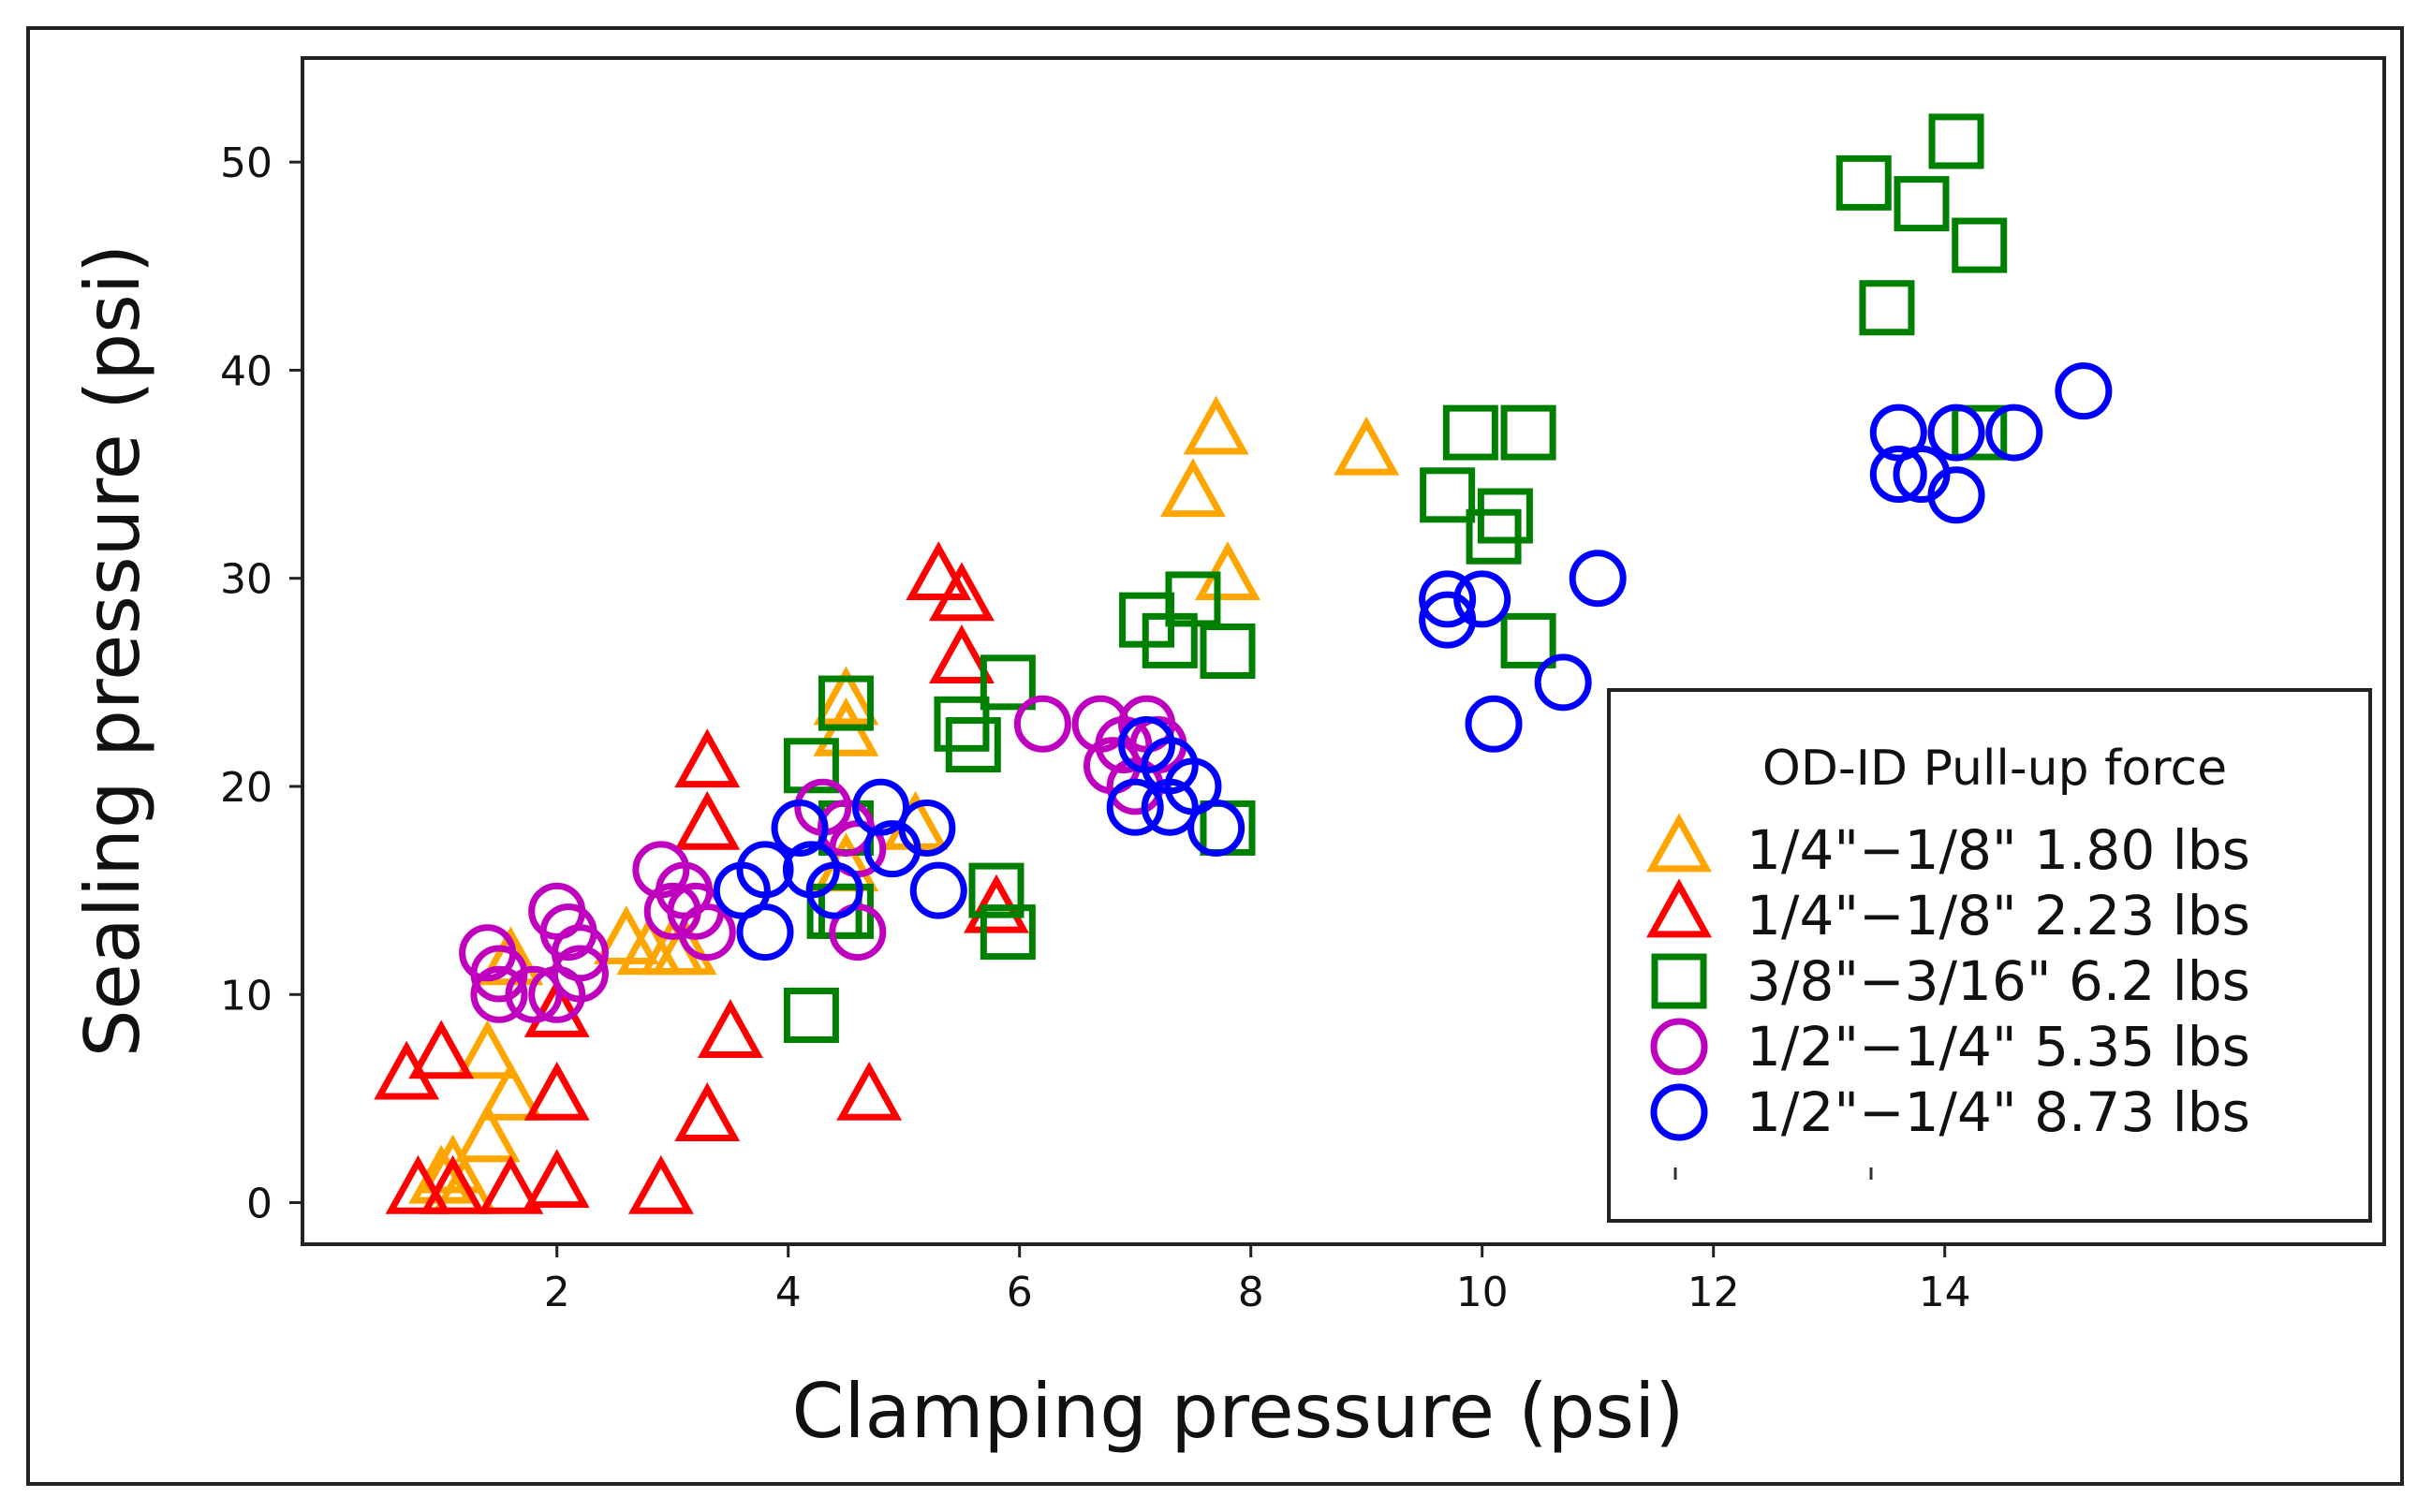  I want to click on y-tick-label: 20, so click(246, 788).